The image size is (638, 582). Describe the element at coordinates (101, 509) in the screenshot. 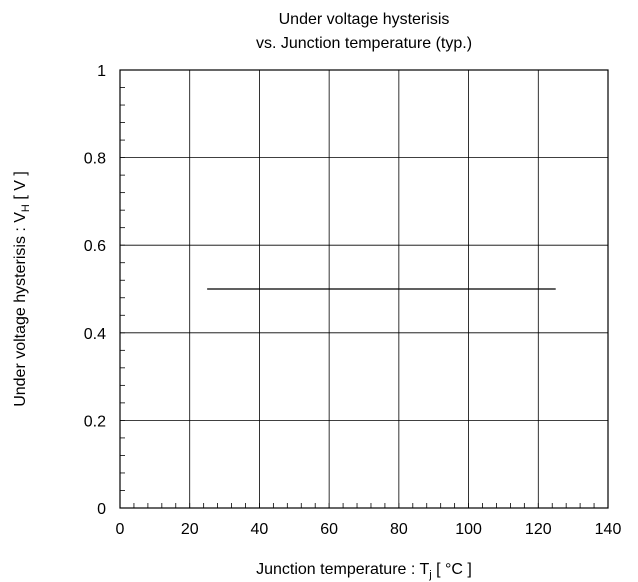

I see `y-tick-label: 0` at that location.